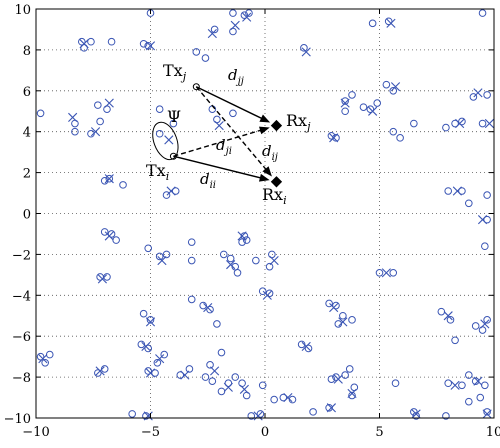  I want to click on arrow-d-jj, so click(233, 104).